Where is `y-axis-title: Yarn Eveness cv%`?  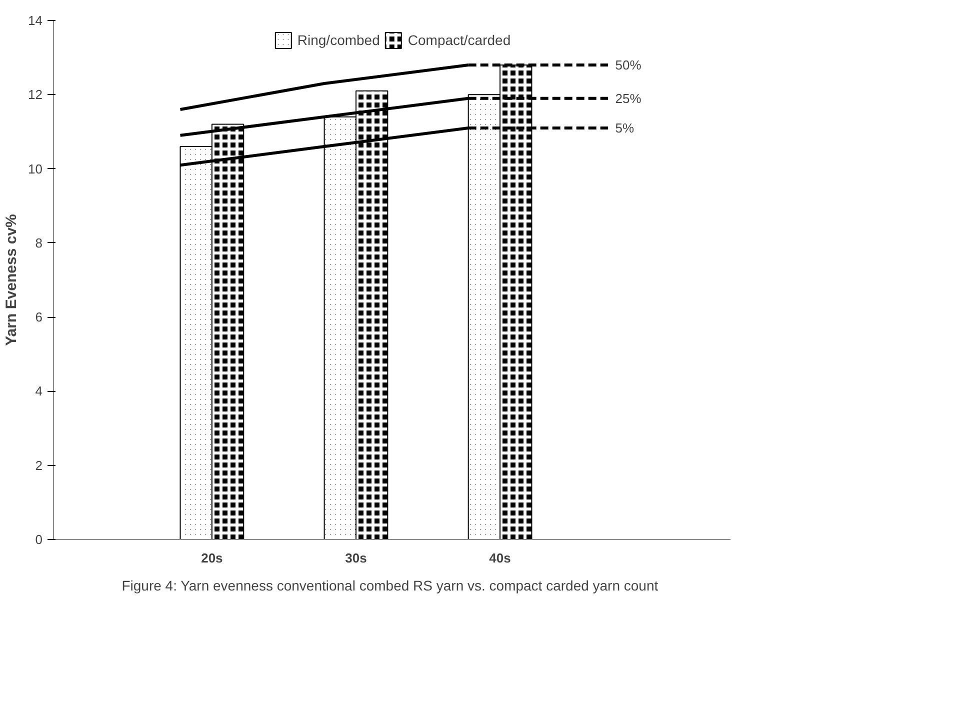
y-axis-title: Yarn Eveness cv% is located at coordinates (11, 280).